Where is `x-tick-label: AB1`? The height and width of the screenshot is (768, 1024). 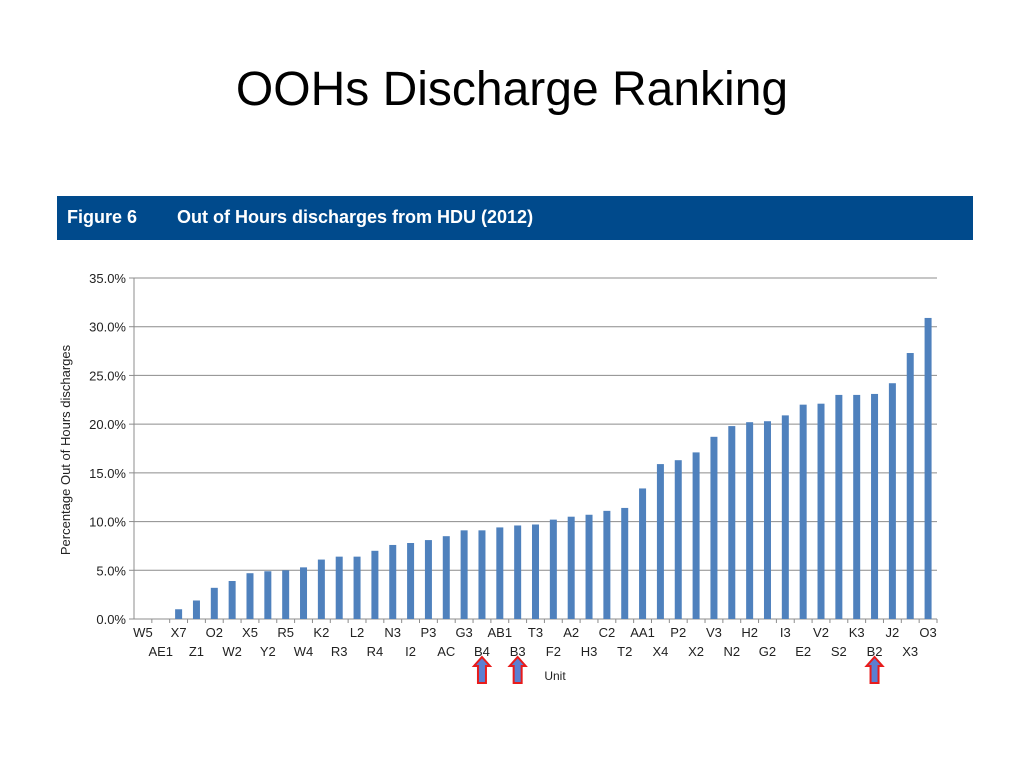 x-tick-label: AB1 is located at coordinates (500, 632).